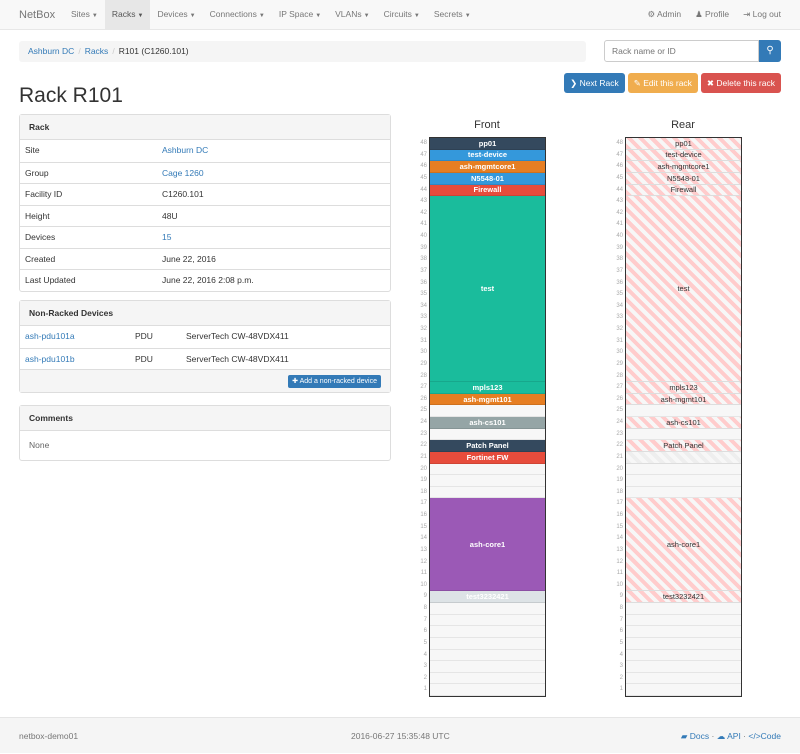 The height and width of the screenshot is (754, 800). I want to click on breadcrumb-site: Ashburn DC, so click(51, 51).